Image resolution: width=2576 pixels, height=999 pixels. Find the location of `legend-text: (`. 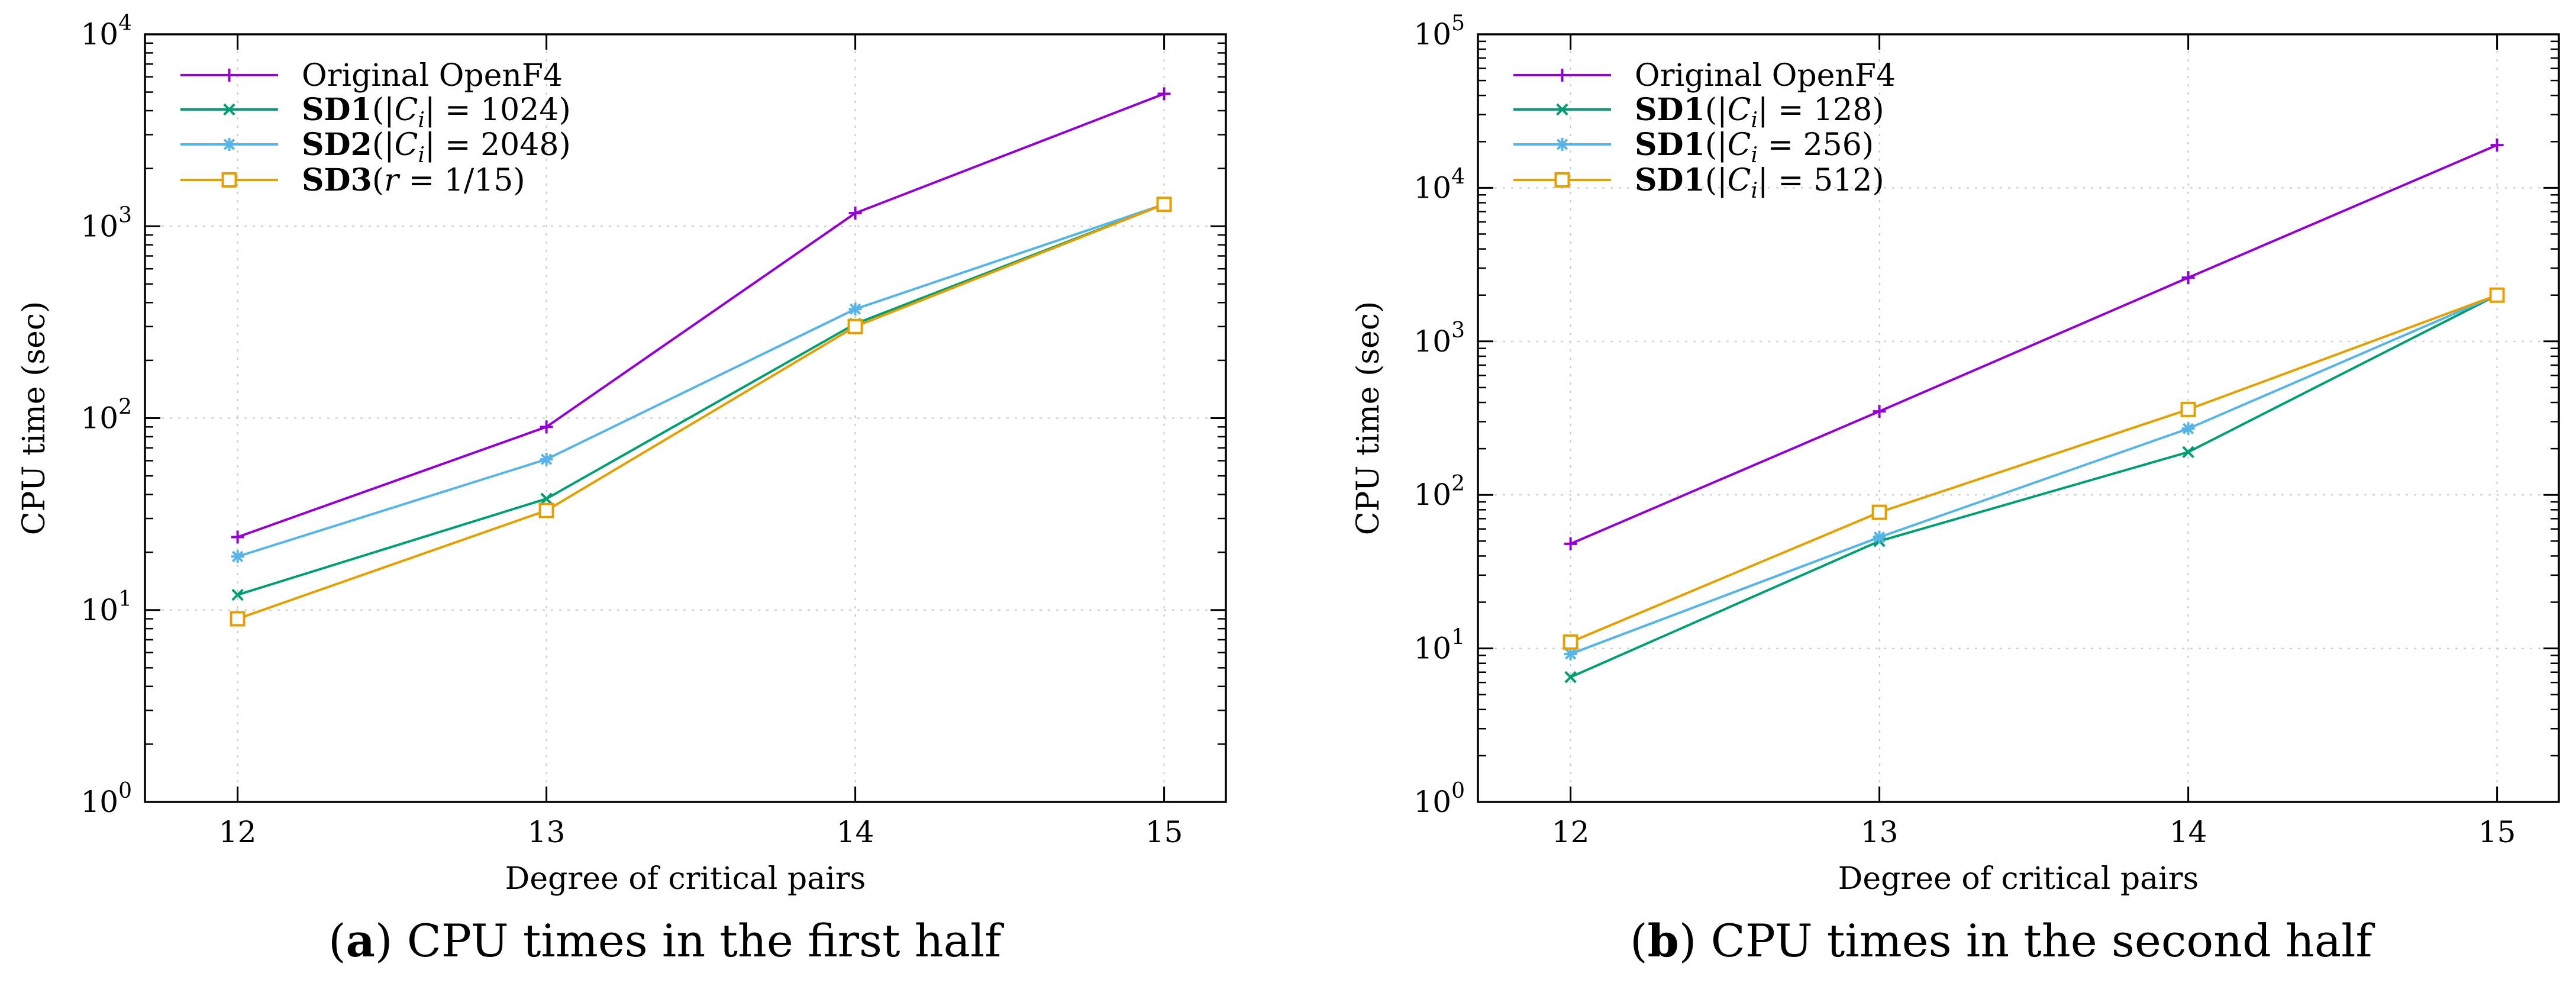

legend-text: ( is located at coordinates (378, 181).